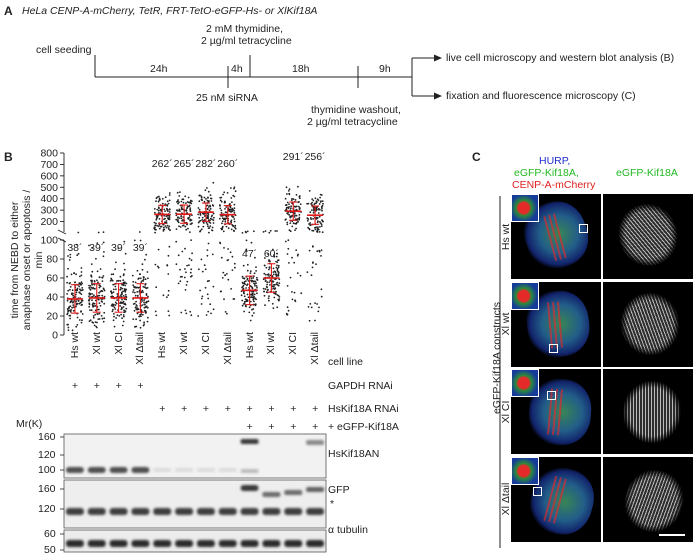  What do you see at coordinates (554, 185) in the screenshot?
I see `legend-cenp: CENP-A-mCherry` at bounding box center [554, 185].